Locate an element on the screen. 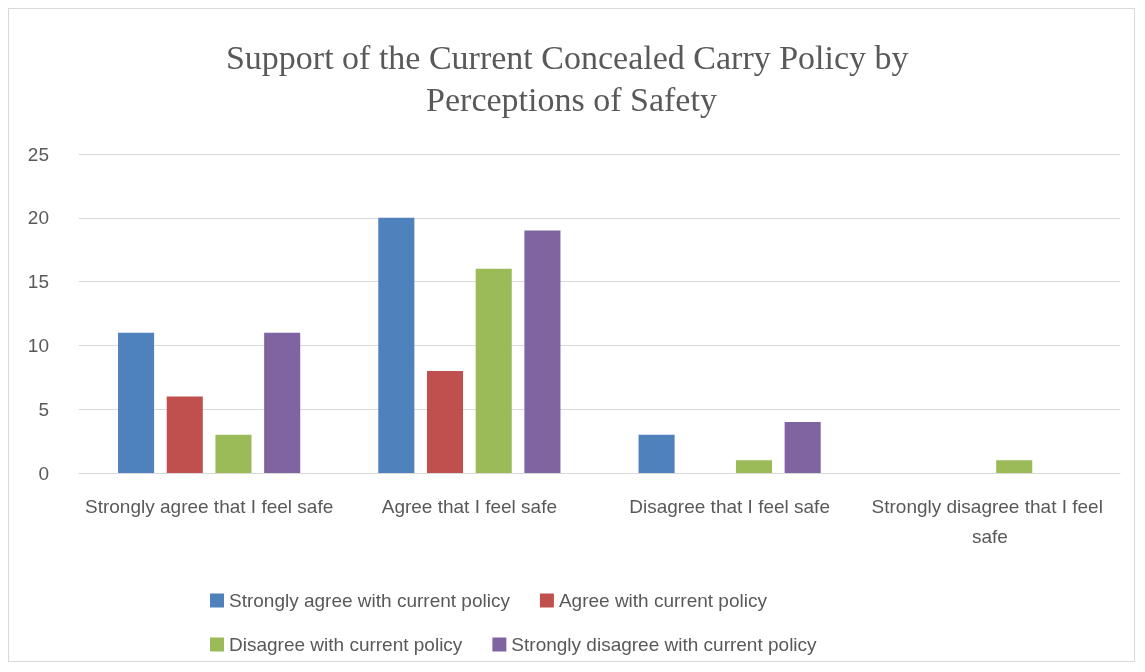 Image resolution: width=1145 pixels, height=672 pixels. legend-label: Agree with current policy is located at coordinates (663, 600).